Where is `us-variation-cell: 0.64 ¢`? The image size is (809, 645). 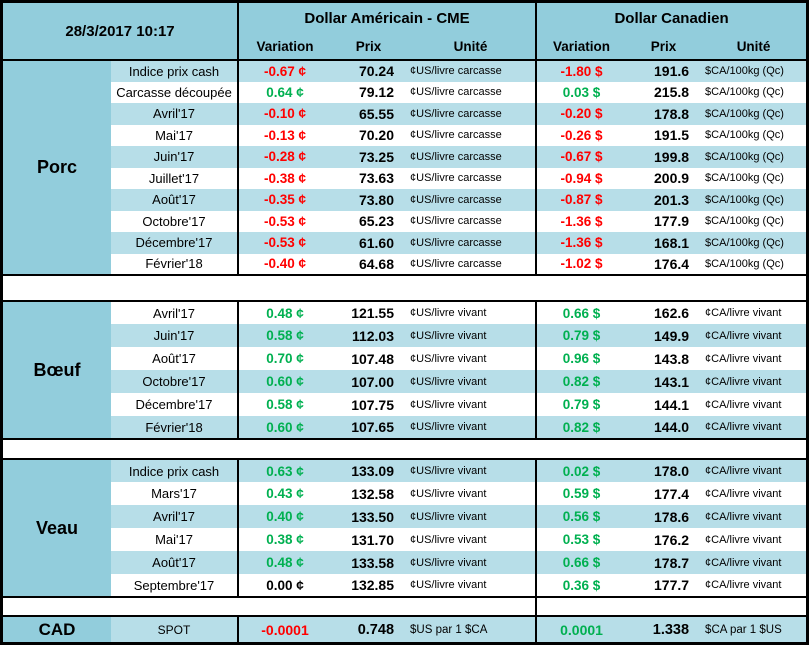 us-variation-cell: 0.64 ¢ is located at coordinates (284, 92).